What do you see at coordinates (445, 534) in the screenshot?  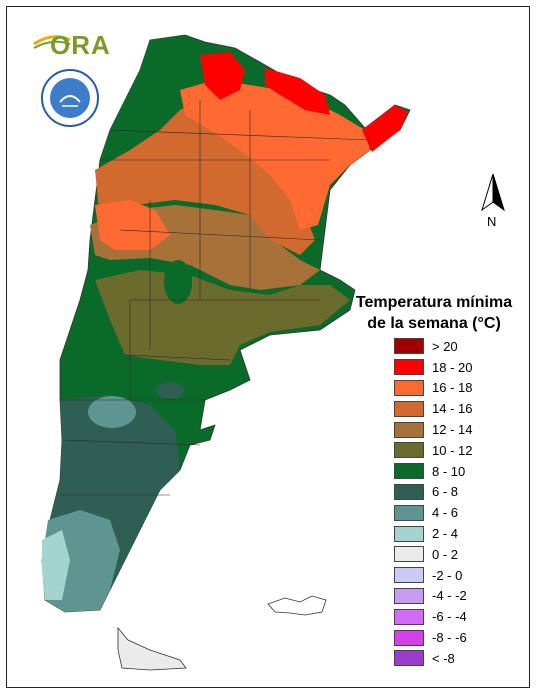 I see `legend-label: 2 - 4` at bounding box center [445, 534].